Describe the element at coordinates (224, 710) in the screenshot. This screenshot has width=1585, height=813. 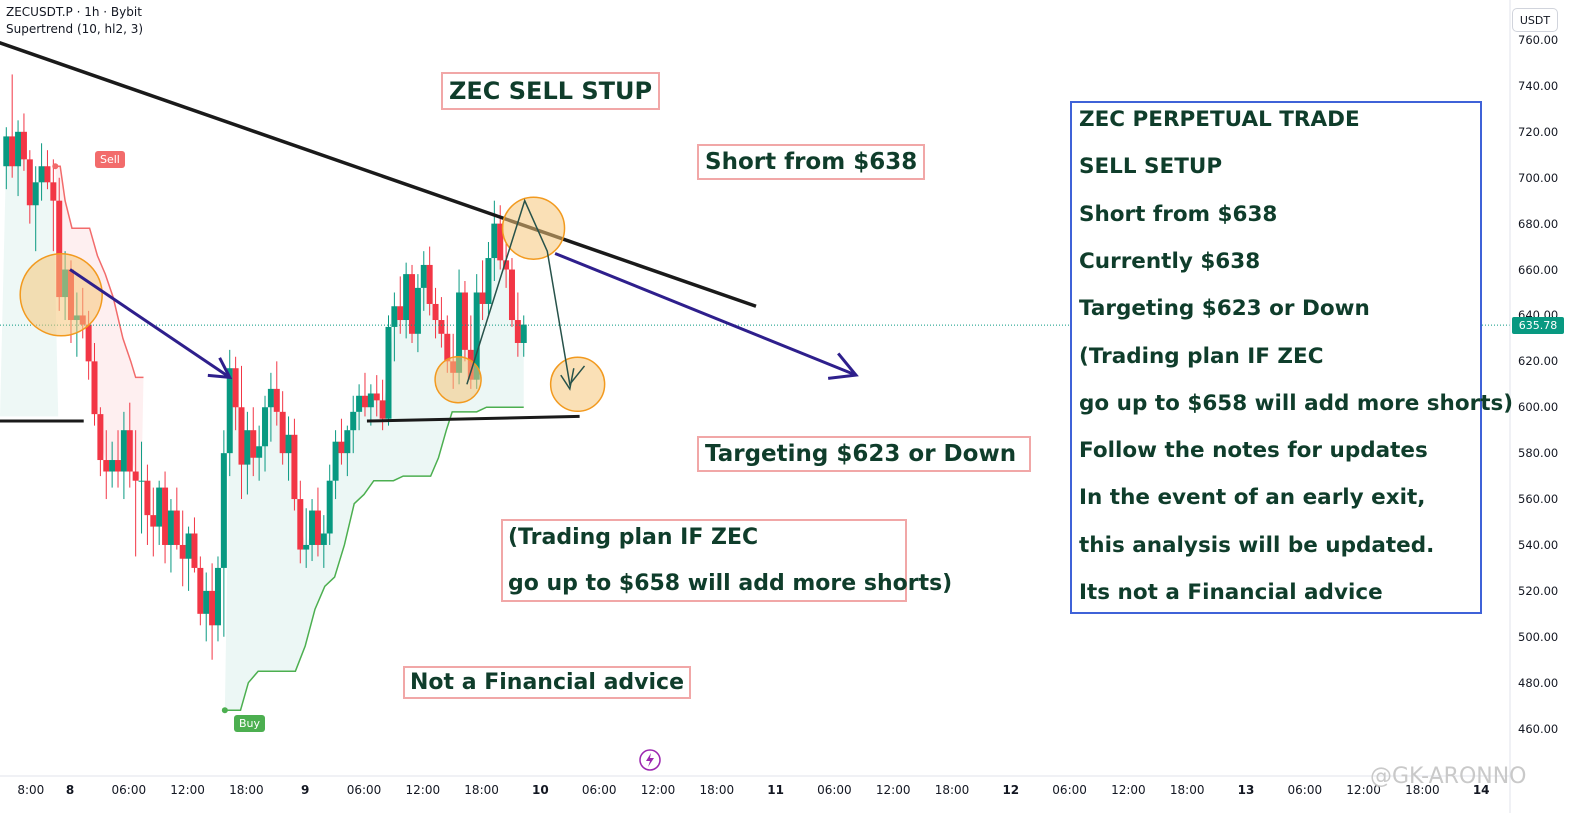
I see `buy-signal-dot` at that location.